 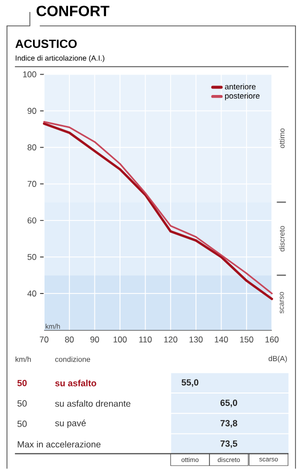 What do you see at coordinates (69, 339) in the screenshot?
I see `x-tick-label: 80` at bounding box center [69, 339].